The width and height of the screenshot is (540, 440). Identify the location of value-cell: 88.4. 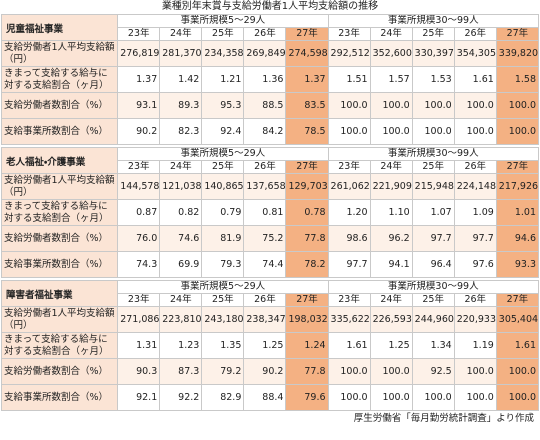
(265, 397).